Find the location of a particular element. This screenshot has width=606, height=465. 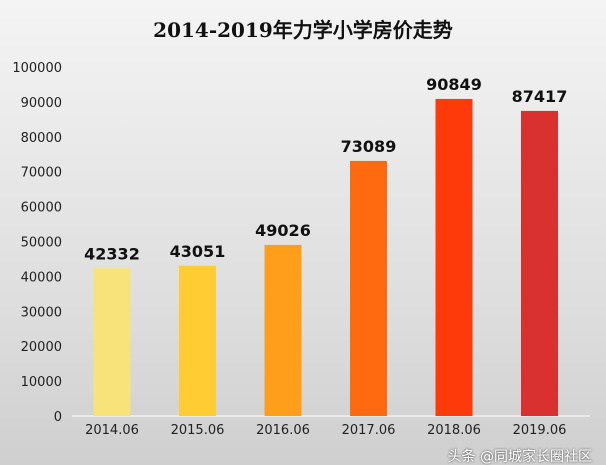

data-label: 49026 is located at coordinates (283, 230).